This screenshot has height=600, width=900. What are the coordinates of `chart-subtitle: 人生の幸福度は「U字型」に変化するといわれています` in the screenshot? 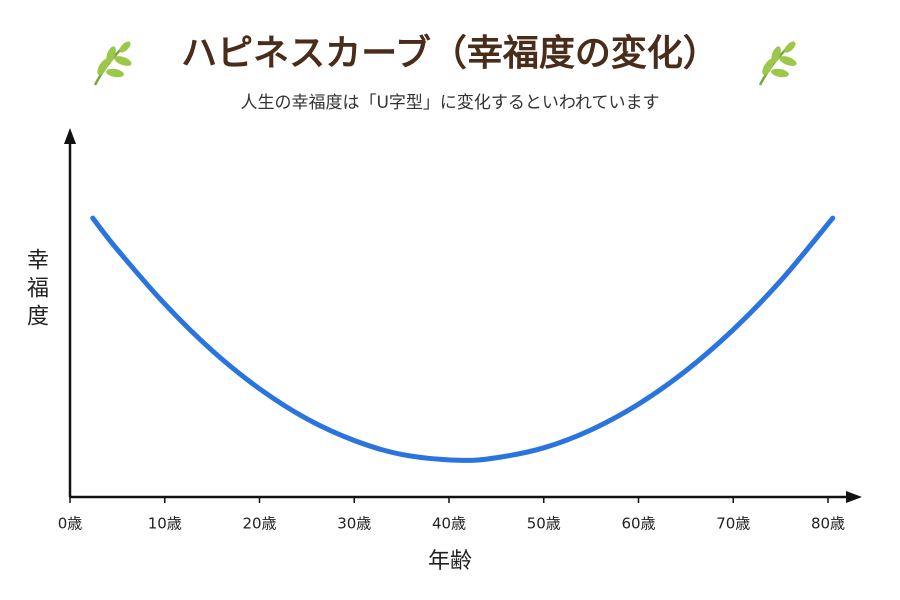 It's located at (449, 103).